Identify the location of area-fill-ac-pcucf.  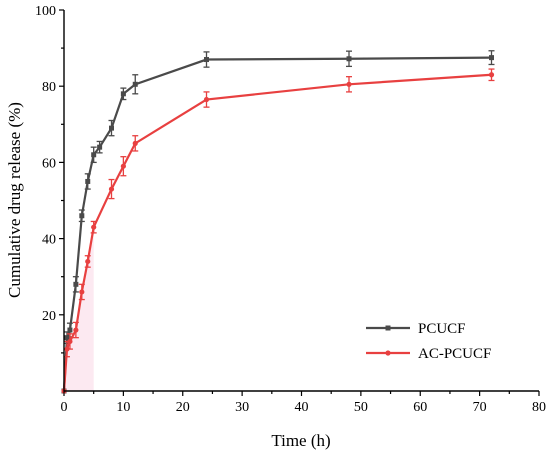
(79, 309).